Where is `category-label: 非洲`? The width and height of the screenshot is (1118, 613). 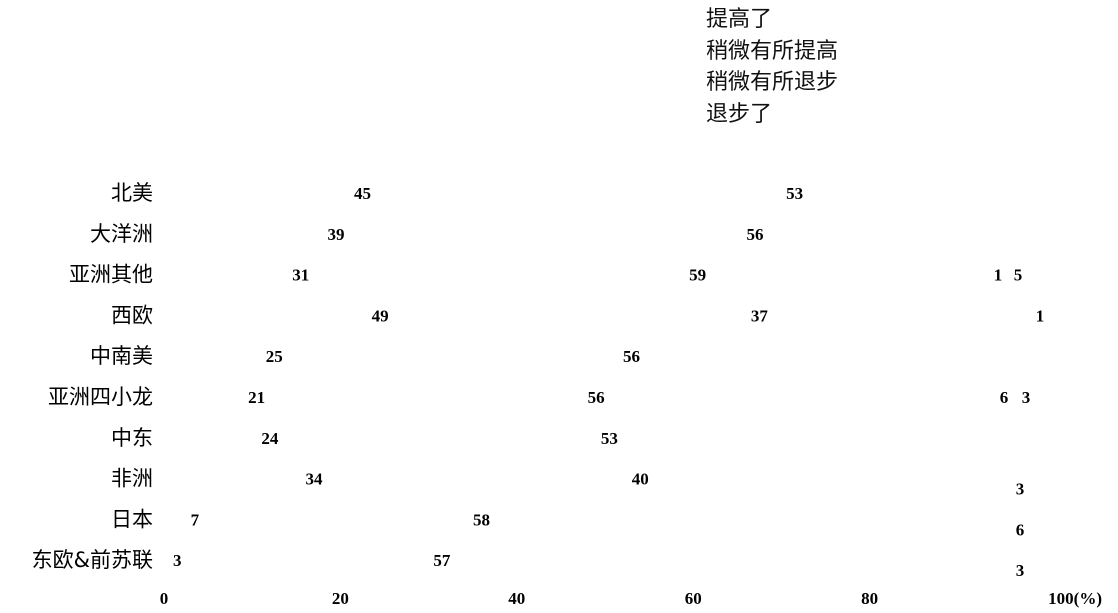
category-label: 非洲 is located at coordinates (132, 479).